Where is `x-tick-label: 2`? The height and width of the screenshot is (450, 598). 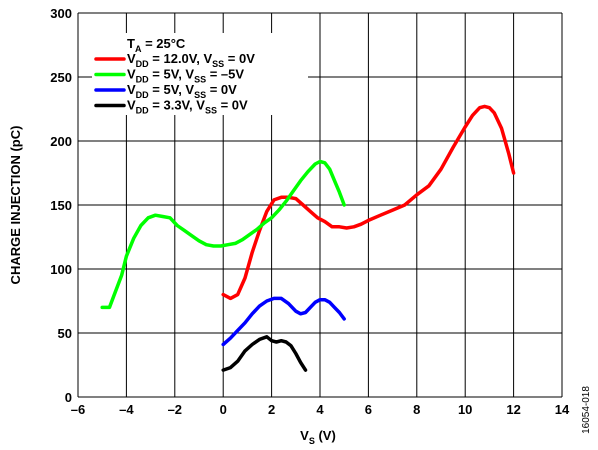
x-tick-label: 2 is located at coordinates (271, 409).